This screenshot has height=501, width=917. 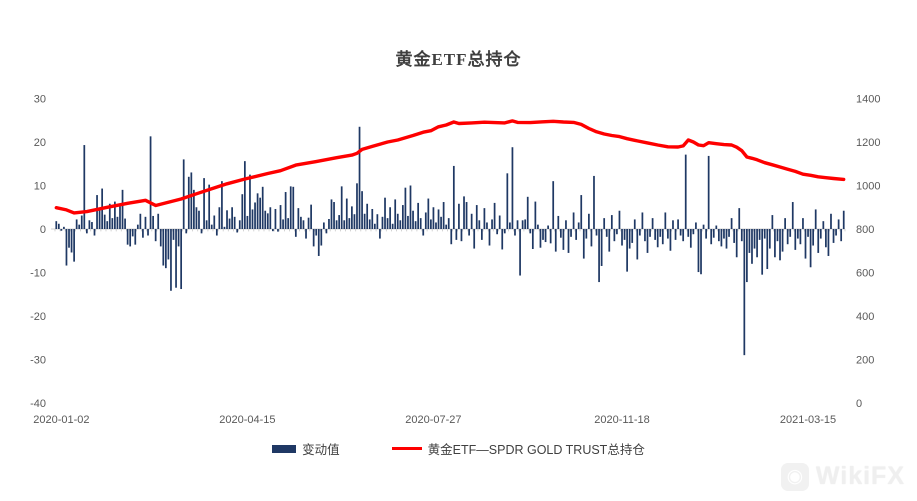 What do you see at coordinates (40, 187) in the screenshot?
I see `left-axis-label-10: 10` at bounding box center [40, 187].